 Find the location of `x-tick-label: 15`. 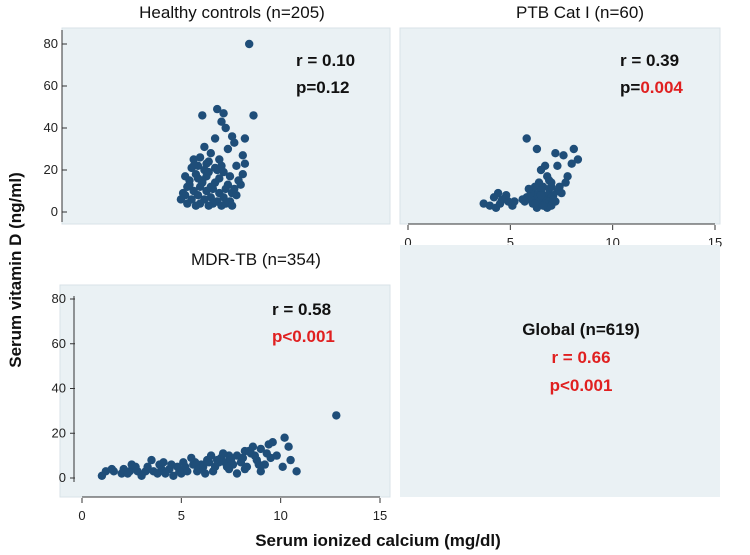

x-tick-label: 15 is located at coordinates (380, 515).